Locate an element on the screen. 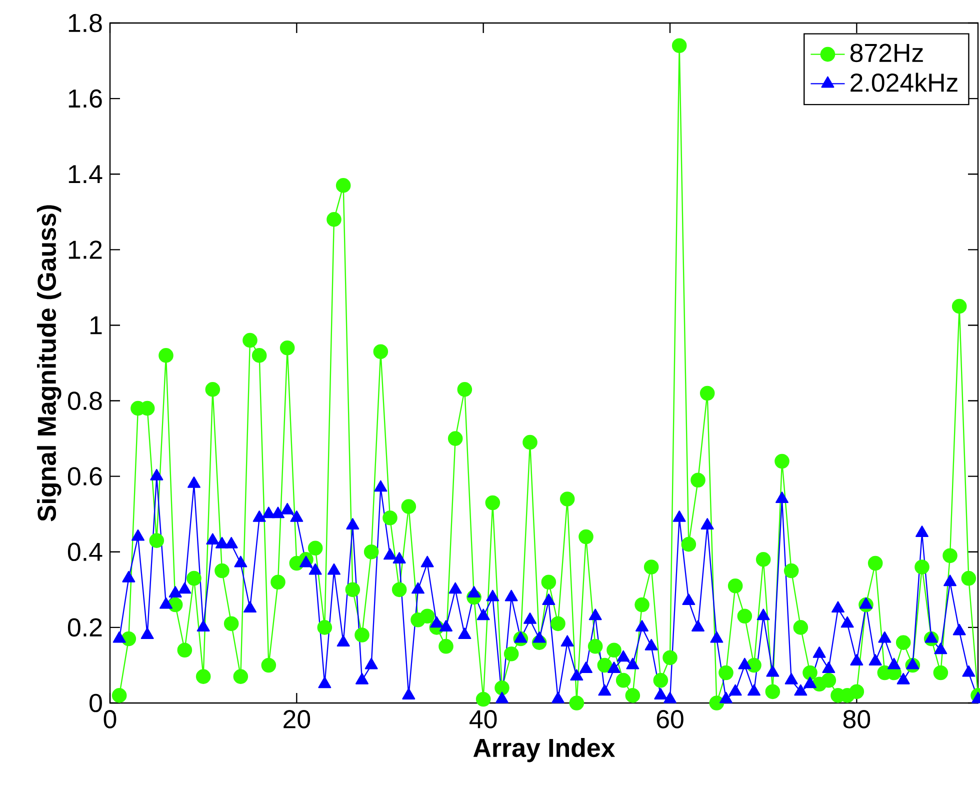  y-tick-label: 0.2 is located at coordinates (85, 627).